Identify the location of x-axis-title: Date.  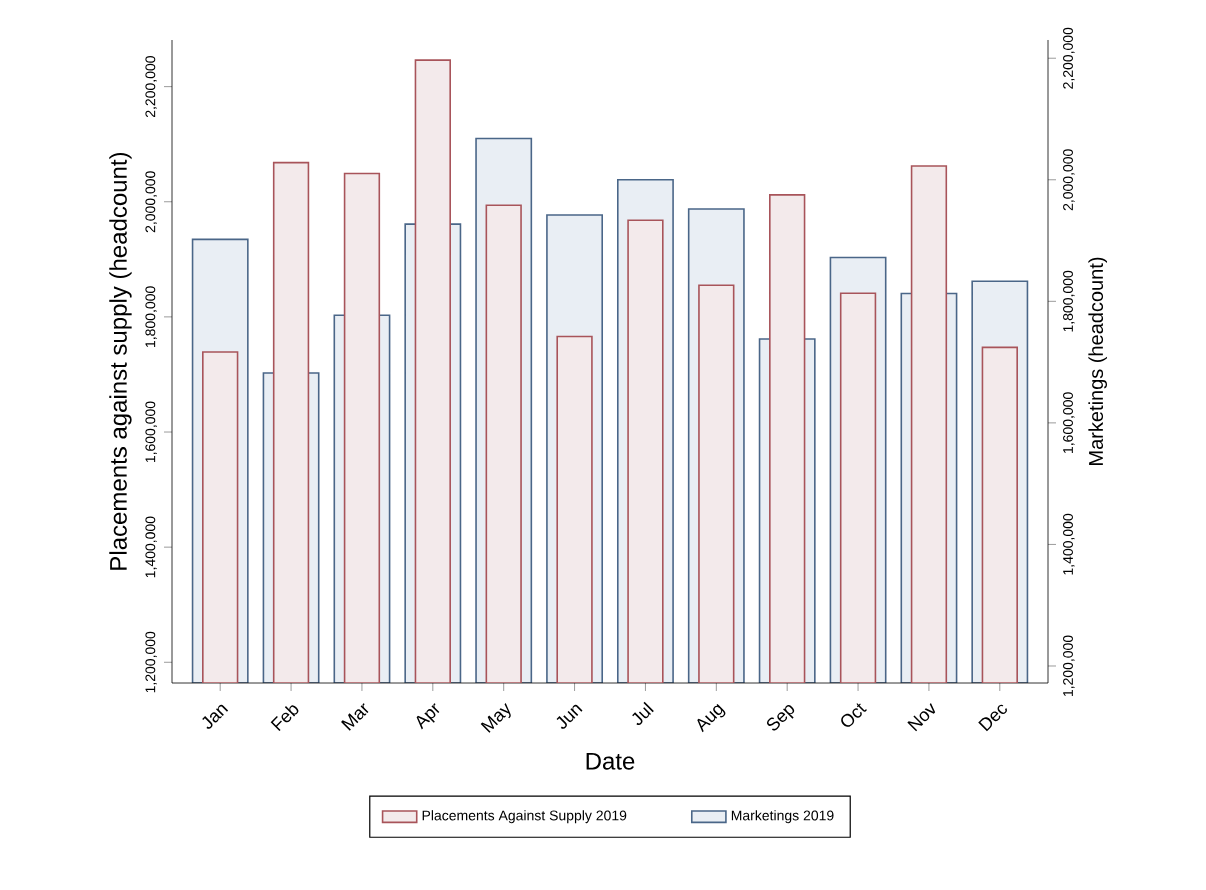
(610, 761).